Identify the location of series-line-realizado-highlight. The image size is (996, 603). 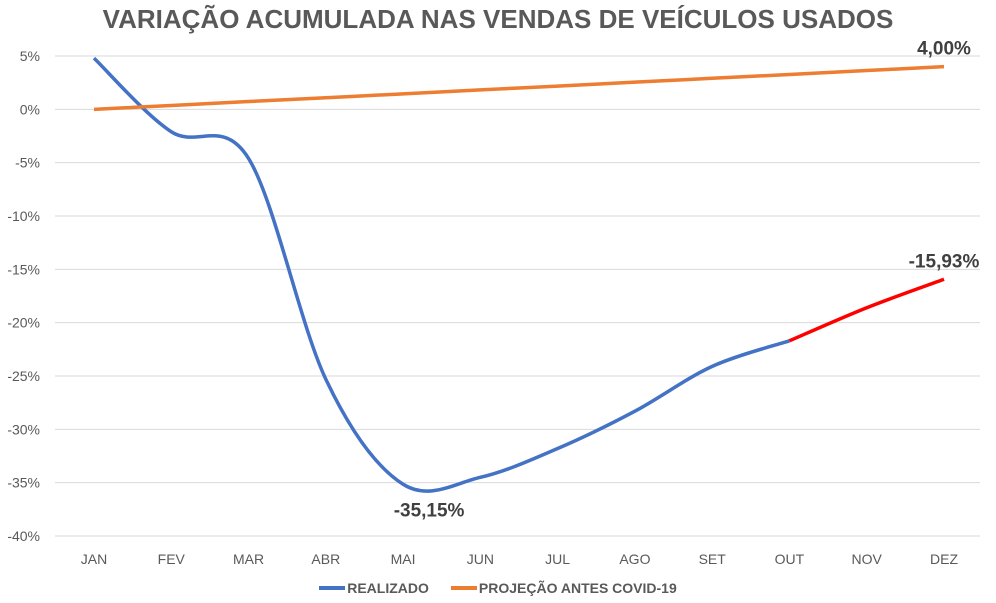
(866, 310).